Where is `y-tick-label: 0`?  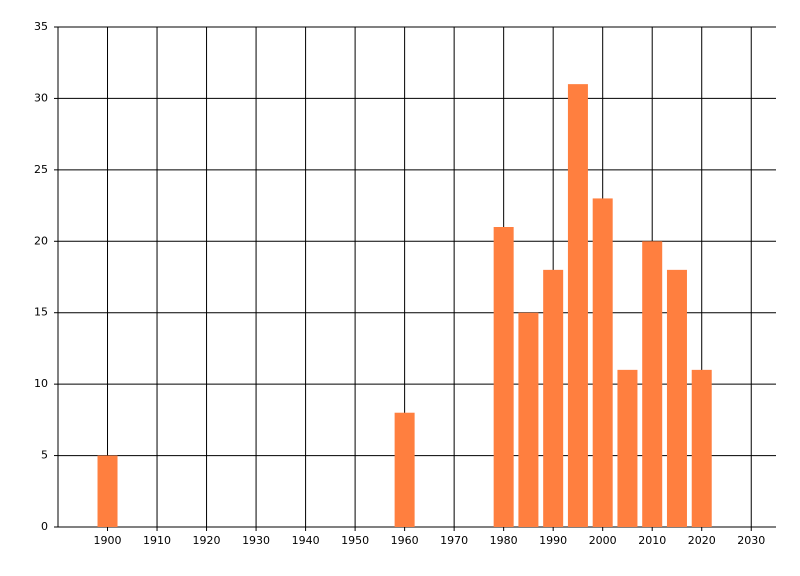
y-tick-label: 0 is located at coordinates (44, 526).